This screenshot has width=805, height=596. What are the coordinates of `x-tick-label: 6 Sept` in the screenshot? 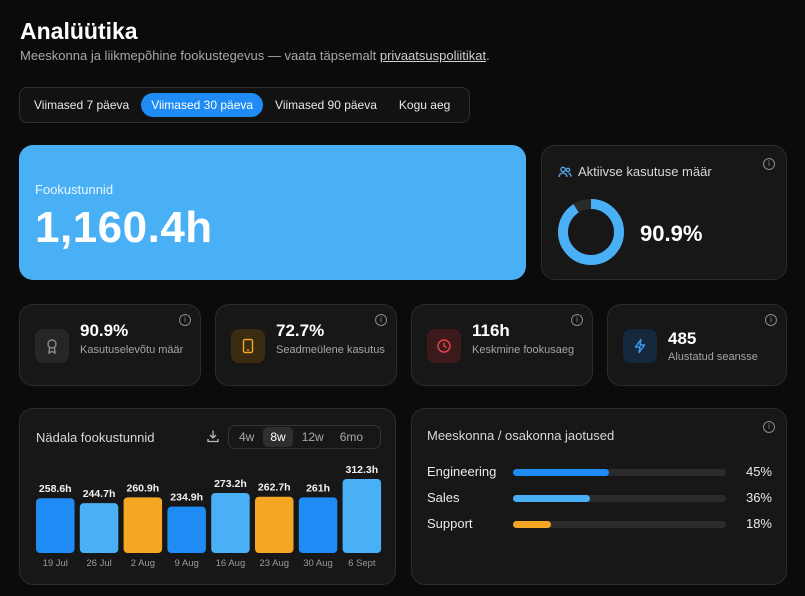 It's located at (362, 563).